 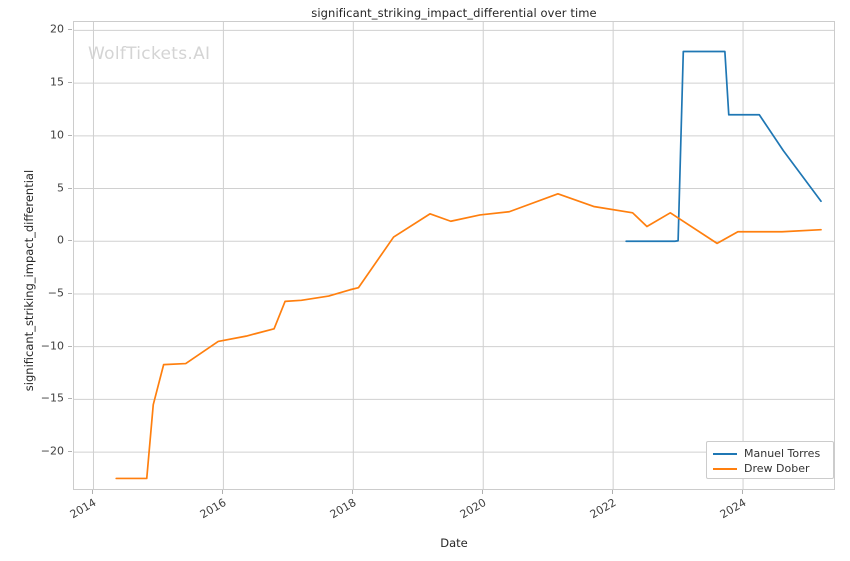 I want to click on legend-item-1: Drew Dober, so click(x=761, y=468).